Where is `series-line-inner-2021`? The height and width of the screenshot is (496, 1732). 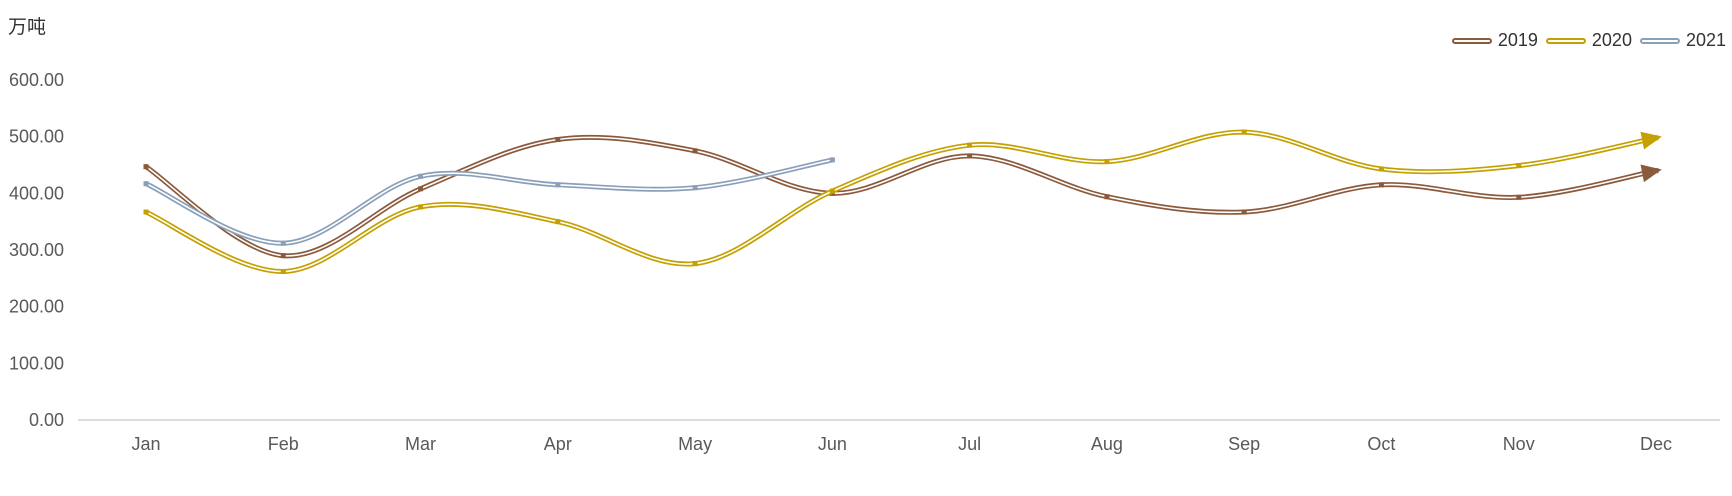
series-line-inner-2021 is located at coordinates (489, 202).